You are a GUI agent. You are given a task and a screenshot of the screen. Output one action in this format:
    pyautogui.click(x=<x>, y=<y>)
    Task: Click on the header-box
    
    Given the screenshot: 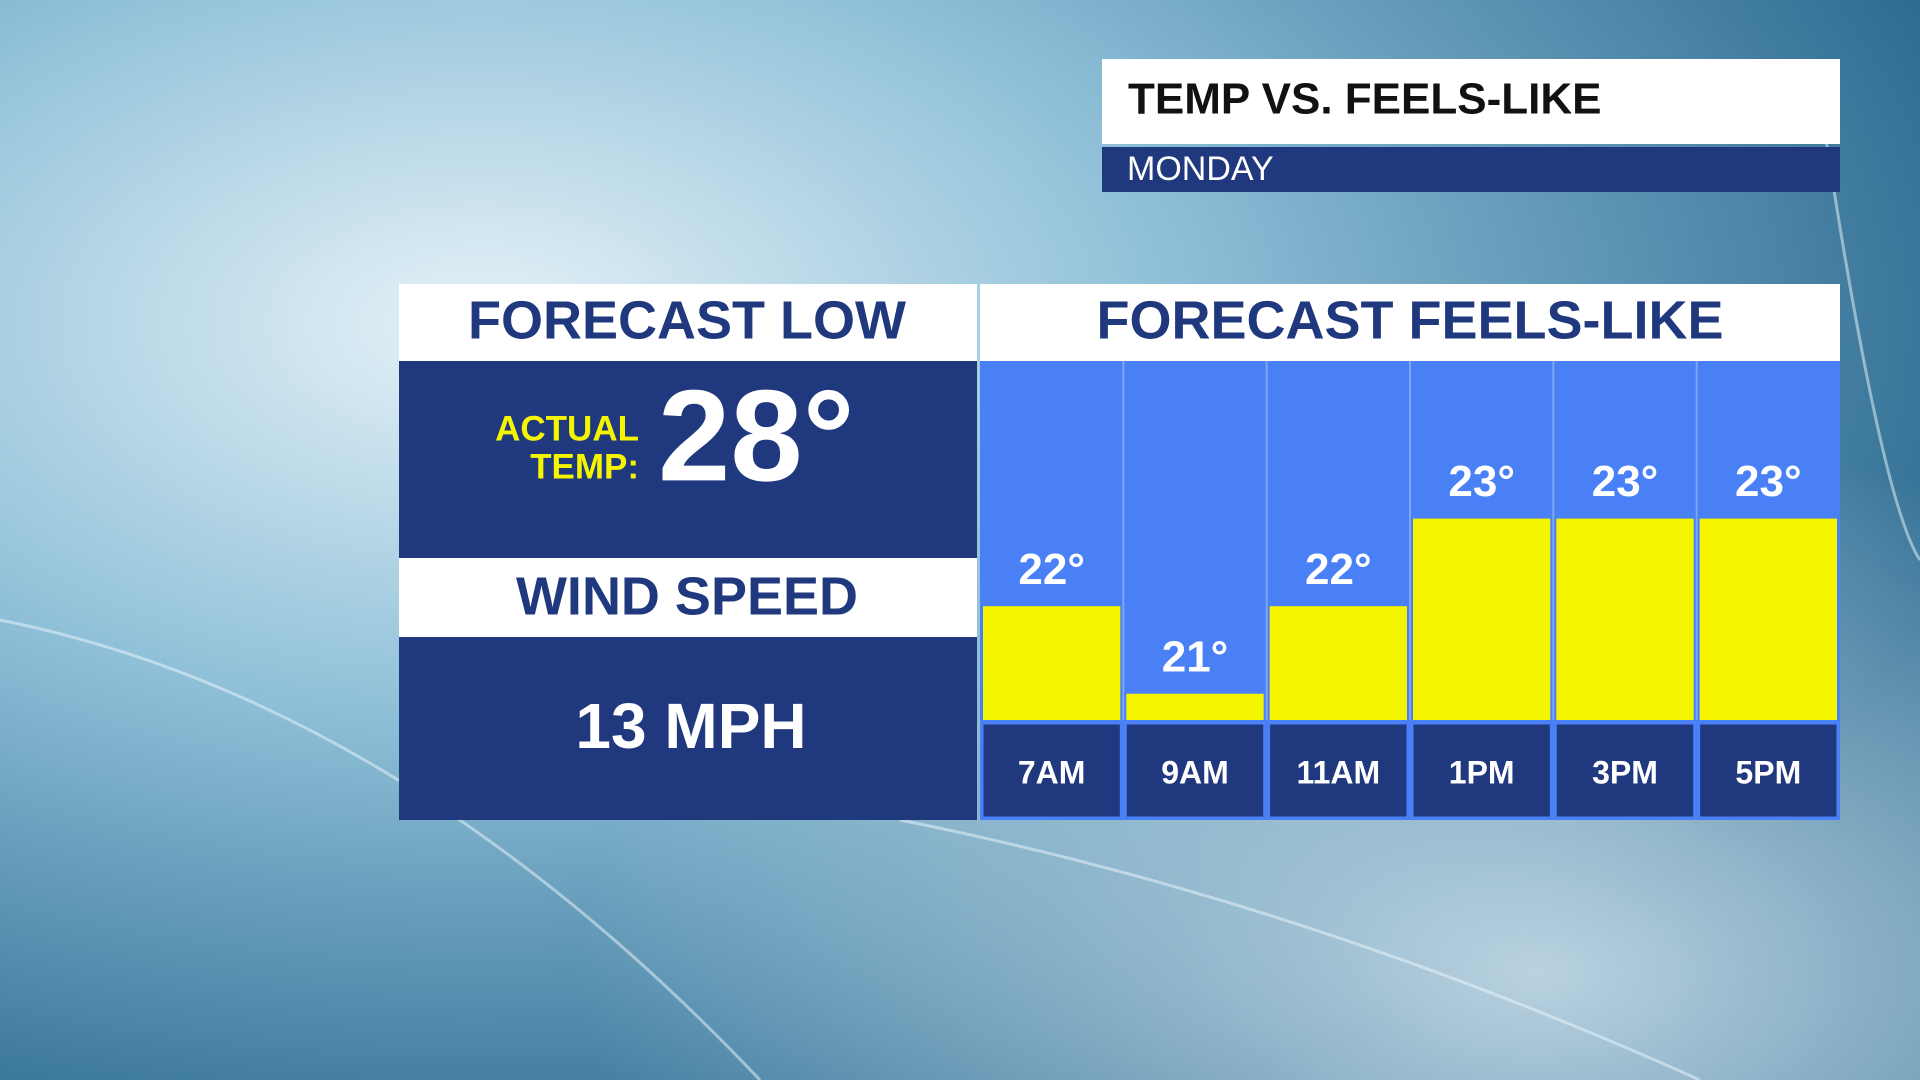 What is the action you would take?
    pyautogui.click(x=1471, y=101)
    